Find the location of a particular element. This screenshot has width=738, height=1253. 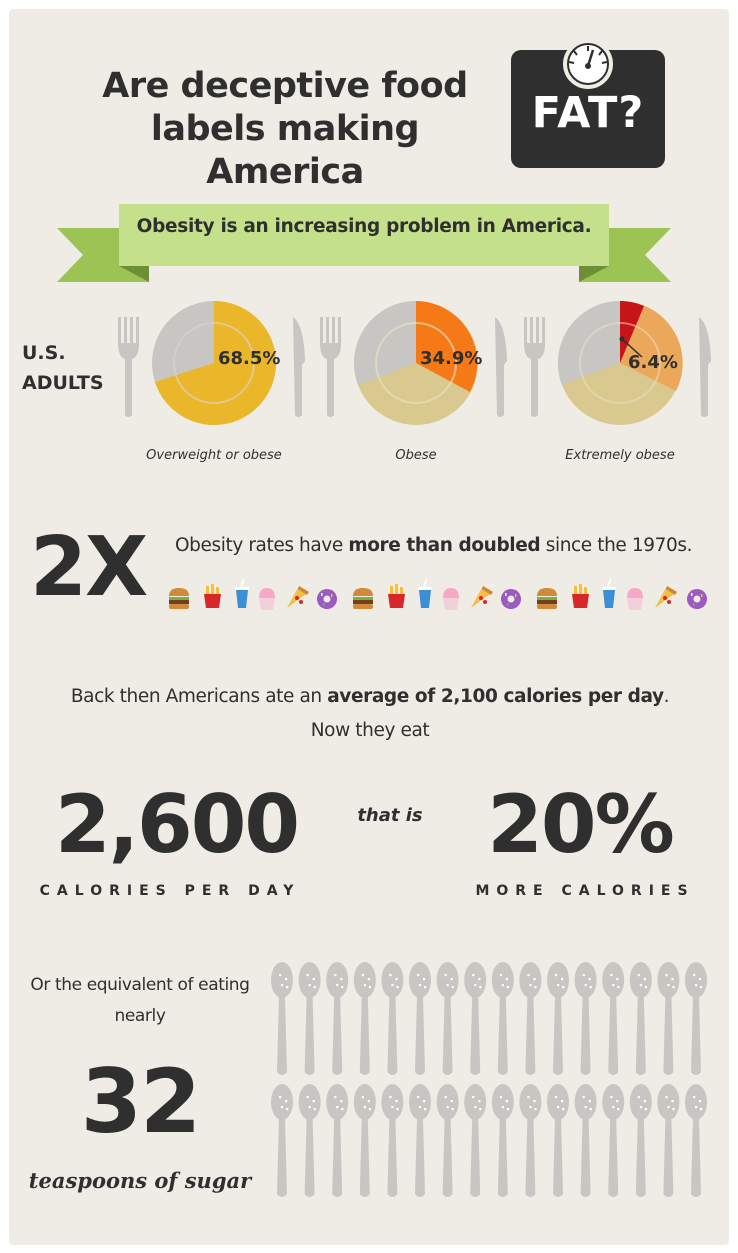

doubled-text-pre: Obesity rates have is located at coordinates (262, 545).